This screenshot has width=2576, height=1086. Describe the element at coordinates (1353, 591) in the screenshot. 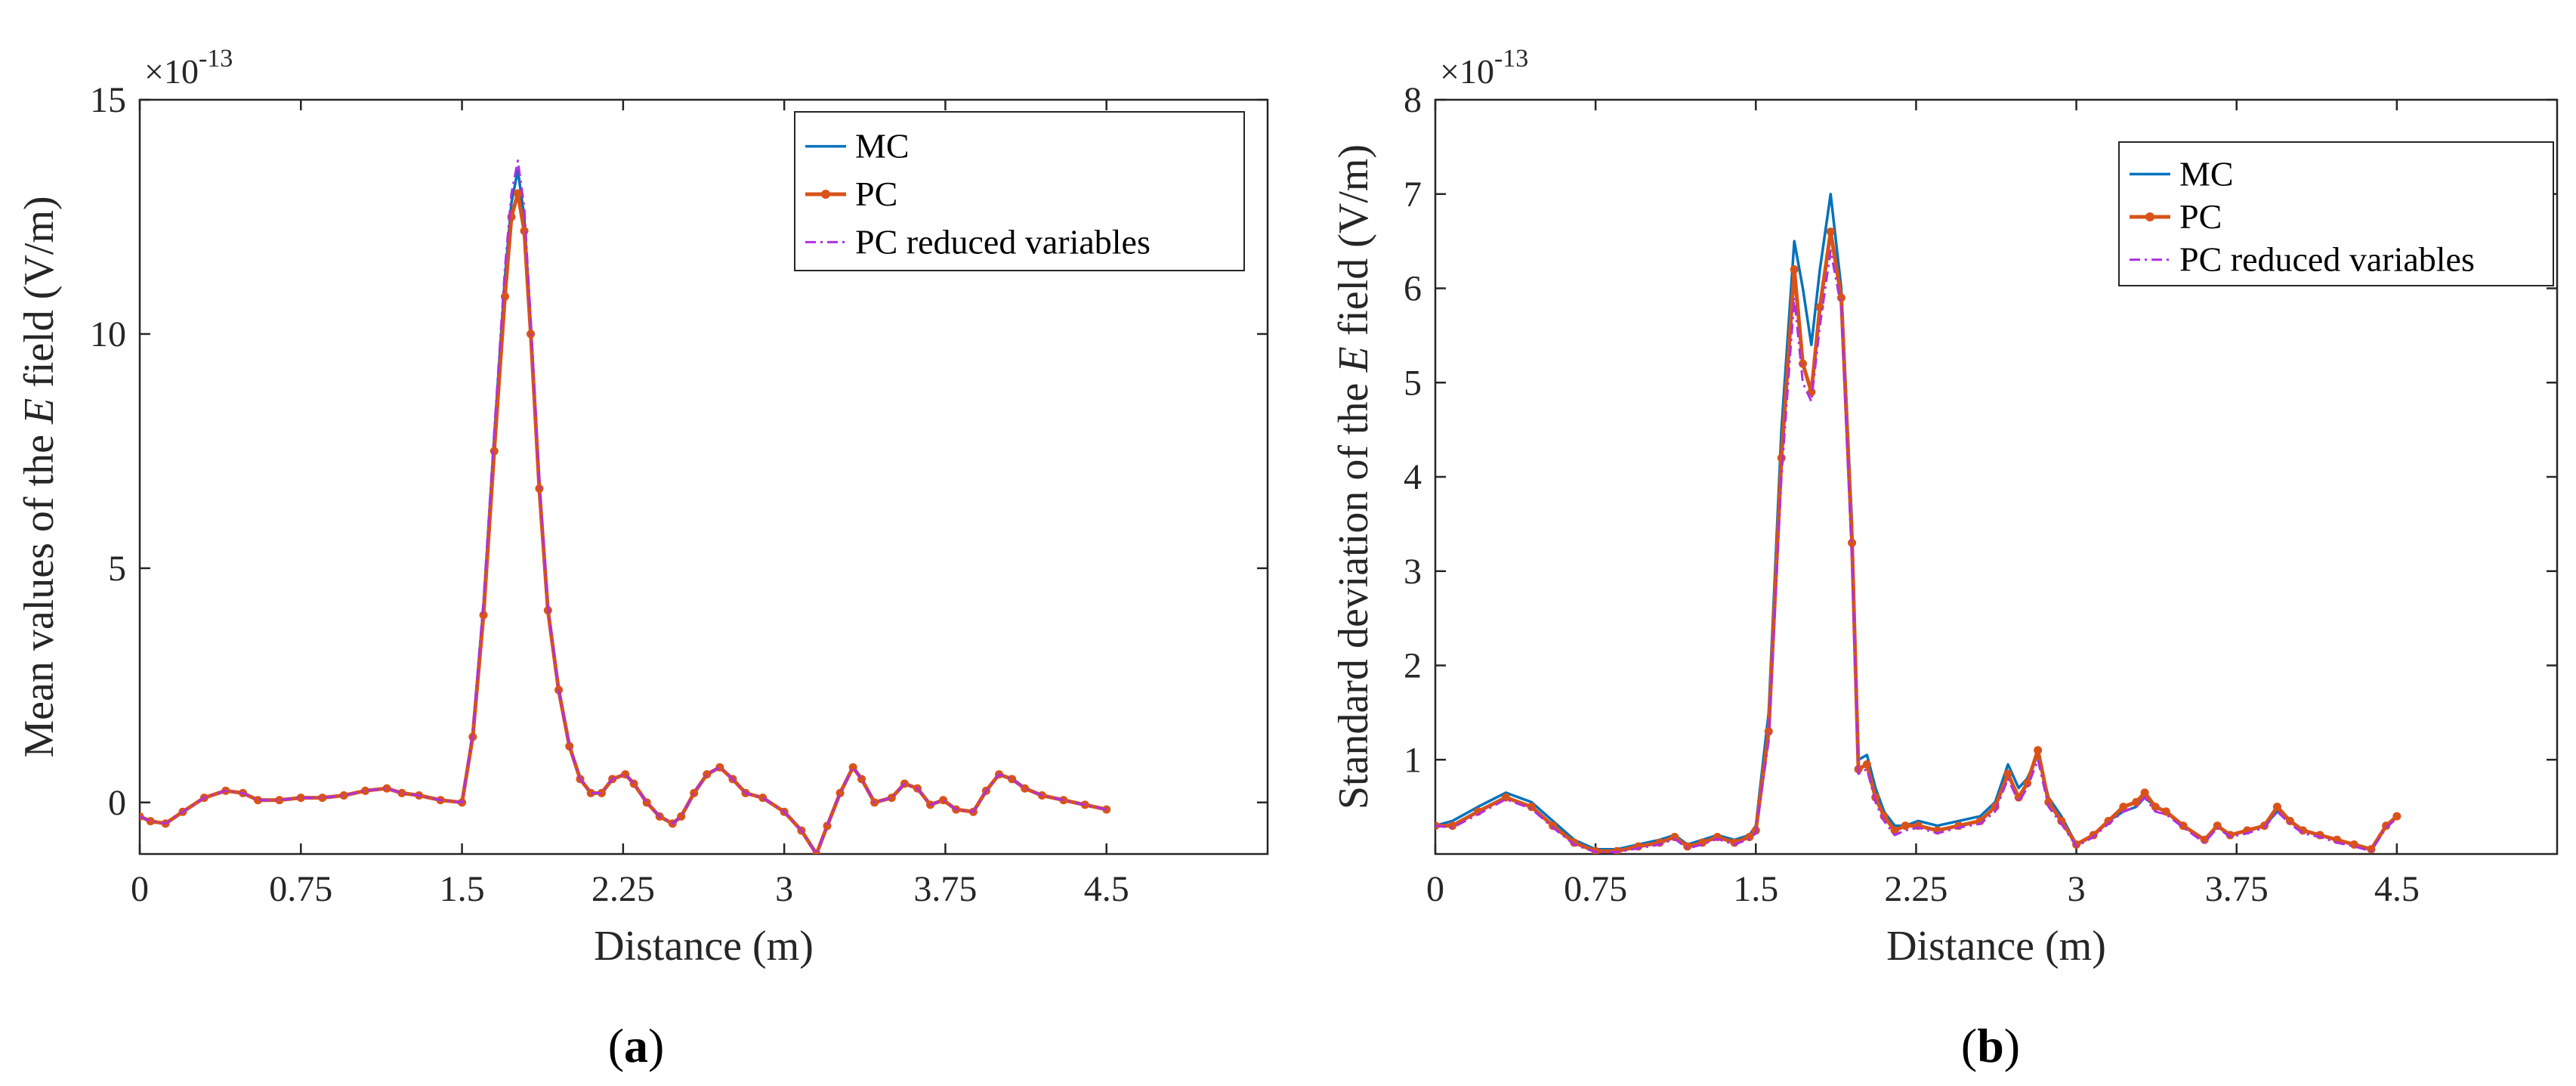

I see `y-axis-label-part: Standard deviation of the` at that location.